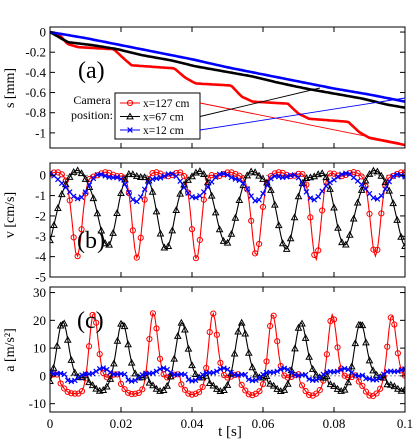 The height and width of the screenshot is (445, 415). Describe the element at coordinates (43, 375) in the screenshot. I see `y-tick-label-c-3: 0` at that location.